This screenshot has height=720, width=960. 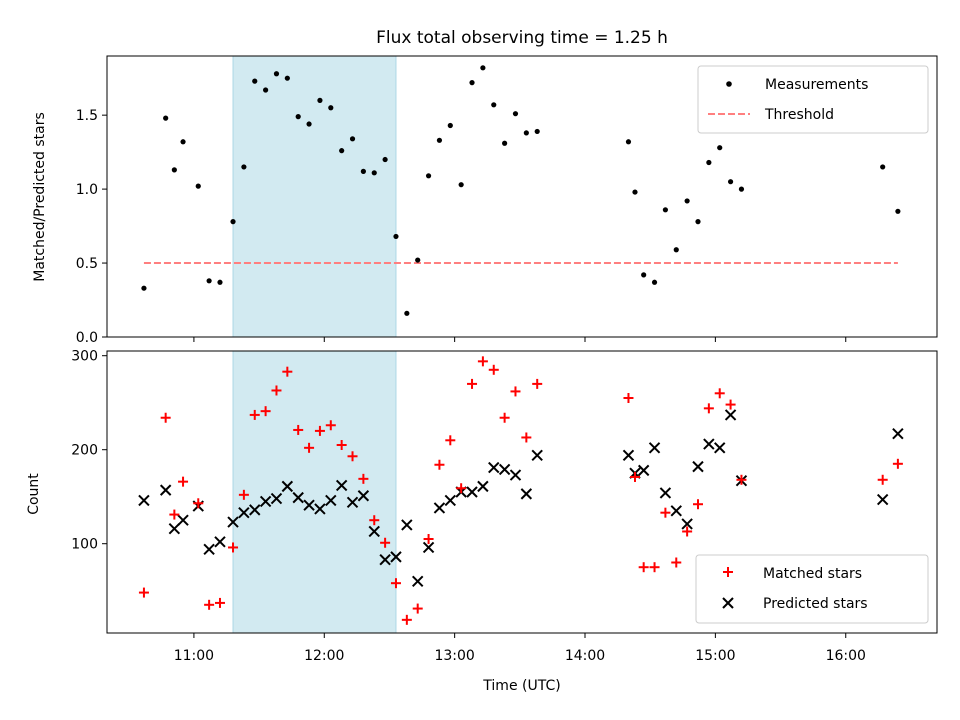 What do you see at coordinates (728, 603) in the screenshot?
I see `legend-predicted-marker` at bounding box center [728, 603].